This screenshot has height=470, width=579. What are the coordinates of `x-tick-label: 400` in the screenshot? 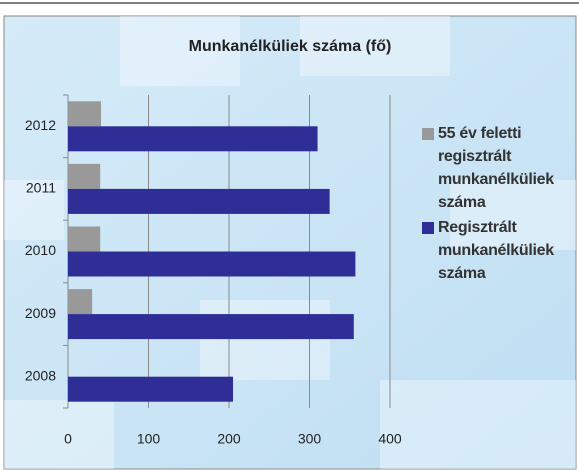 It's located at (390, 439).